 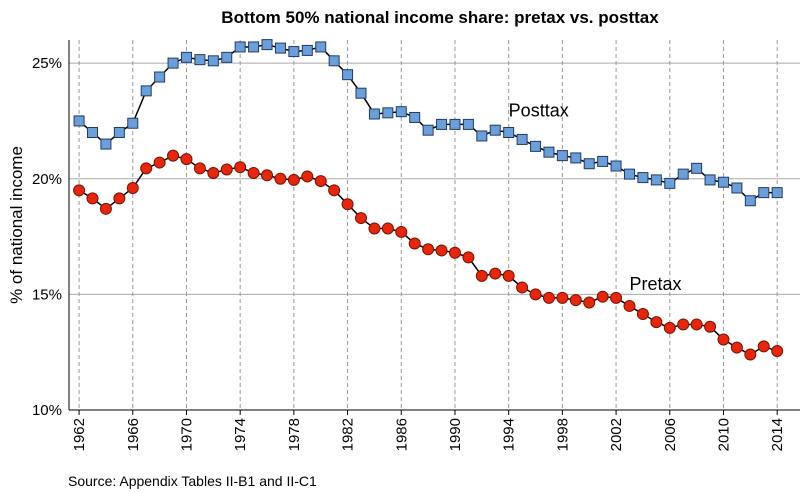 I want to click on y-tick-label: 15%, so click(x=47, y=294).